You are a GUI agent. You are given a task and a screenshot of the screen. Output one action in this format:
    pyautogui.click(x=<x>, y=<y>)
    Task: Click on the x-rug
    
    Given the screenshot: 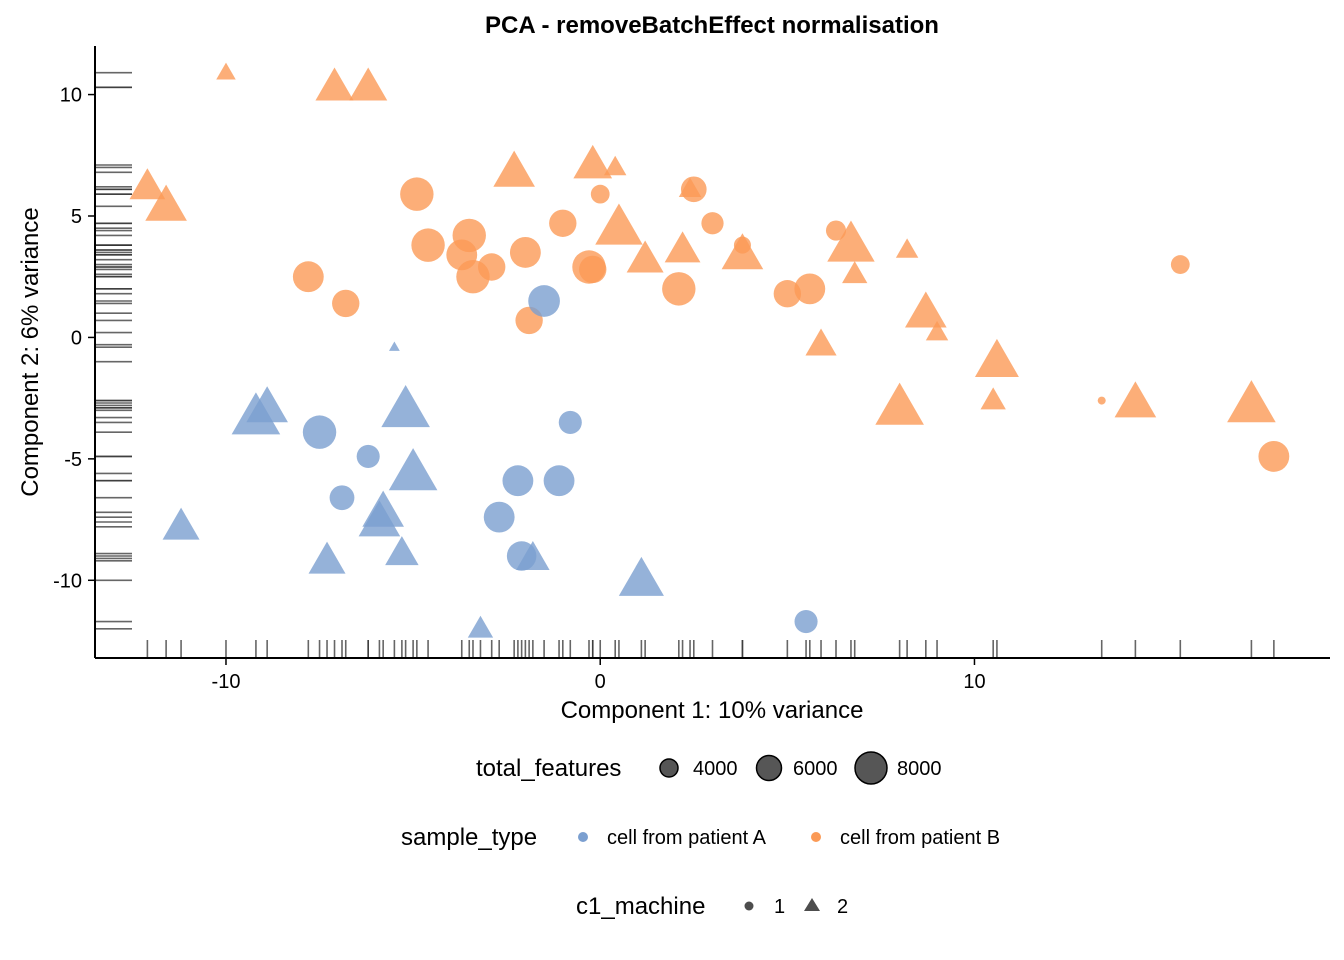 What is the action you would take?
    pyautogui.click(x=710, y=649)
    